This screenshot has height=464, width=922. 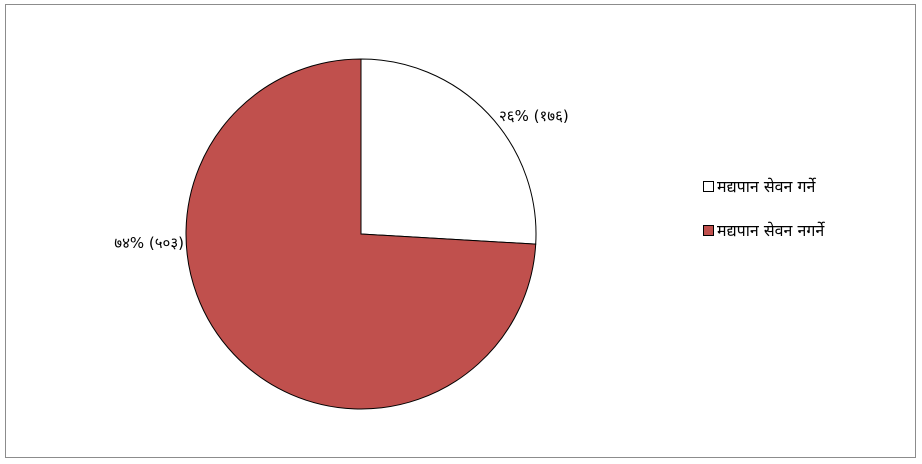 I want to click on legend-label-drinkers: मद्यपान सेवन गर्ने, so click(x=766, y=186).